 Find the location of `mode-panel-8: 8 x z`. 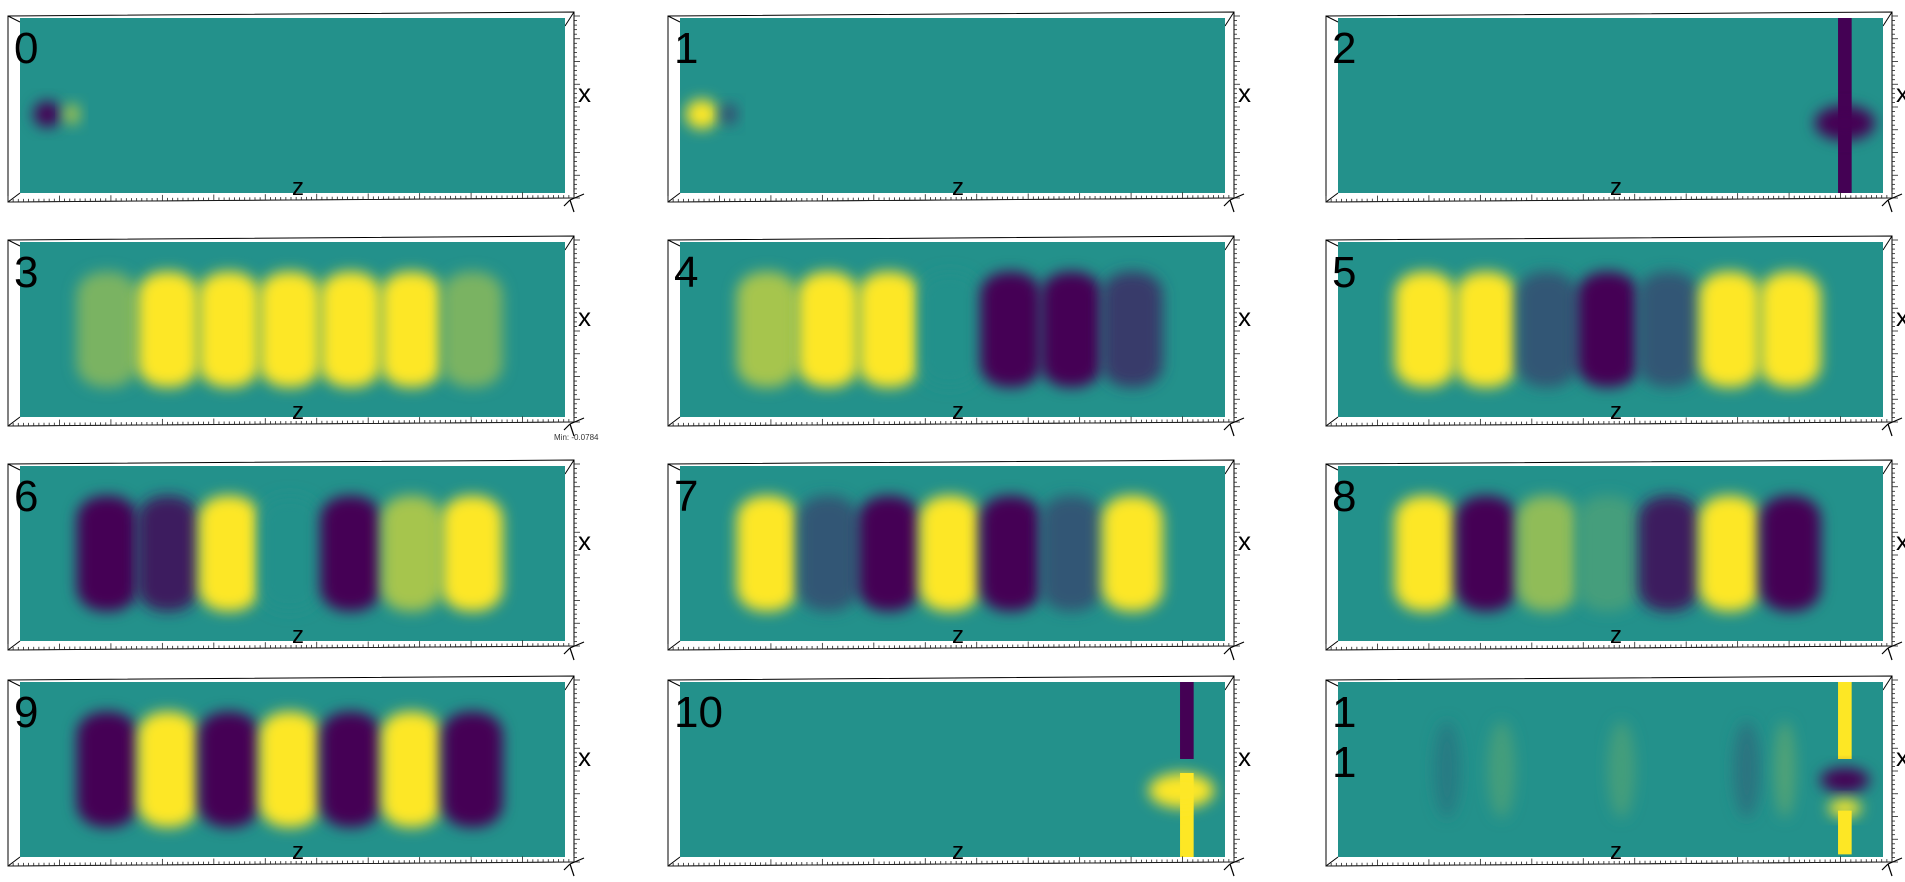

mode-panel-8: 8 x z is located at coordinates (1611, 561).